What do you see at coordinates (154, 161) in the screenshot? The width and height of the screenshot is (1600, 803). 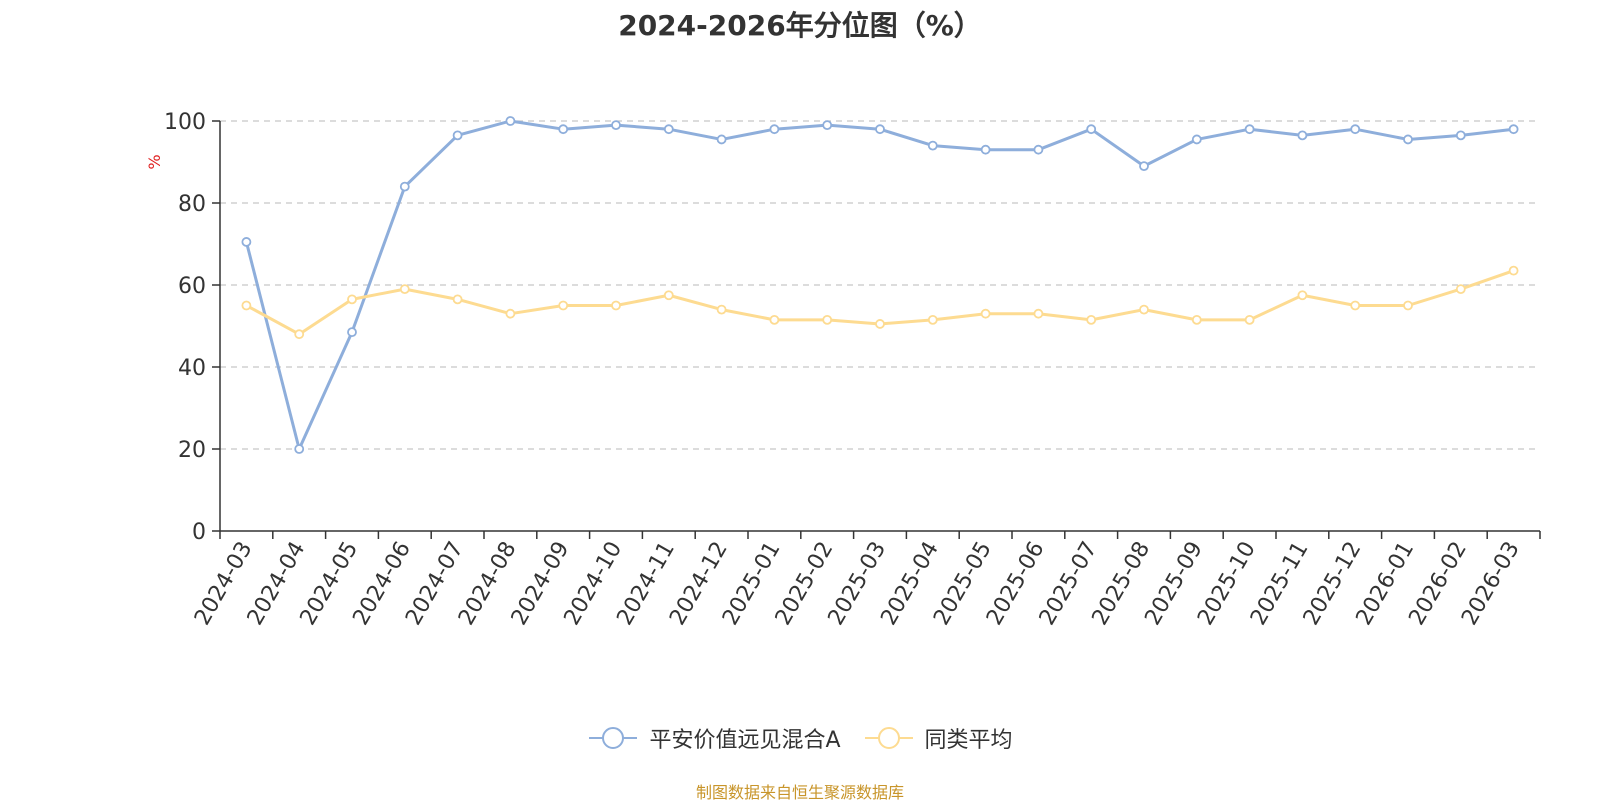 I see `y-axis-label: %` at bounding box center [154, 161].